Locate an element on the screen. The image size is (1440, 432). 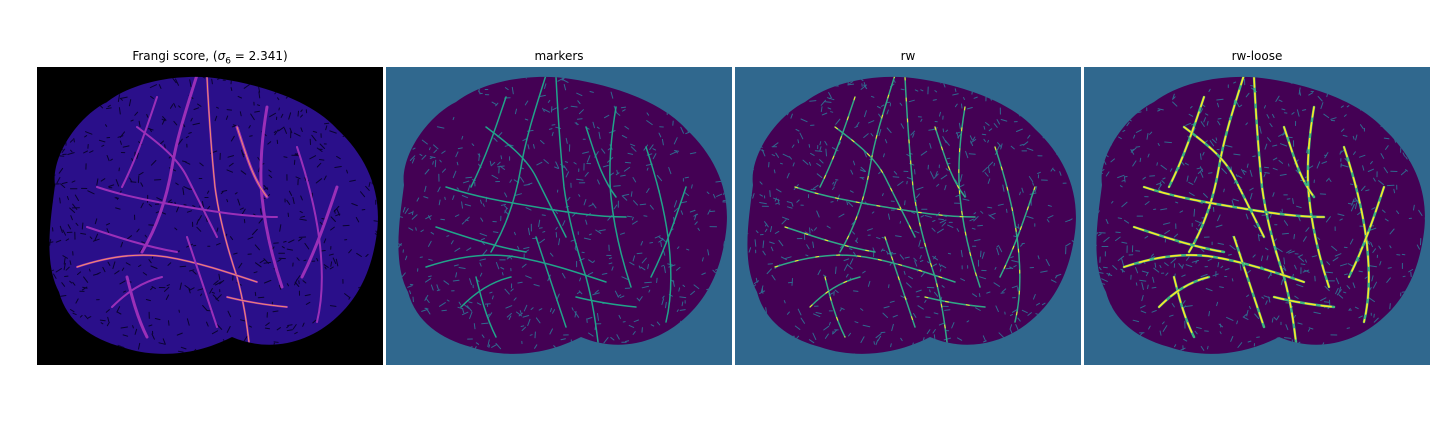
markers-title: markers is located at coordinates (559, 56).